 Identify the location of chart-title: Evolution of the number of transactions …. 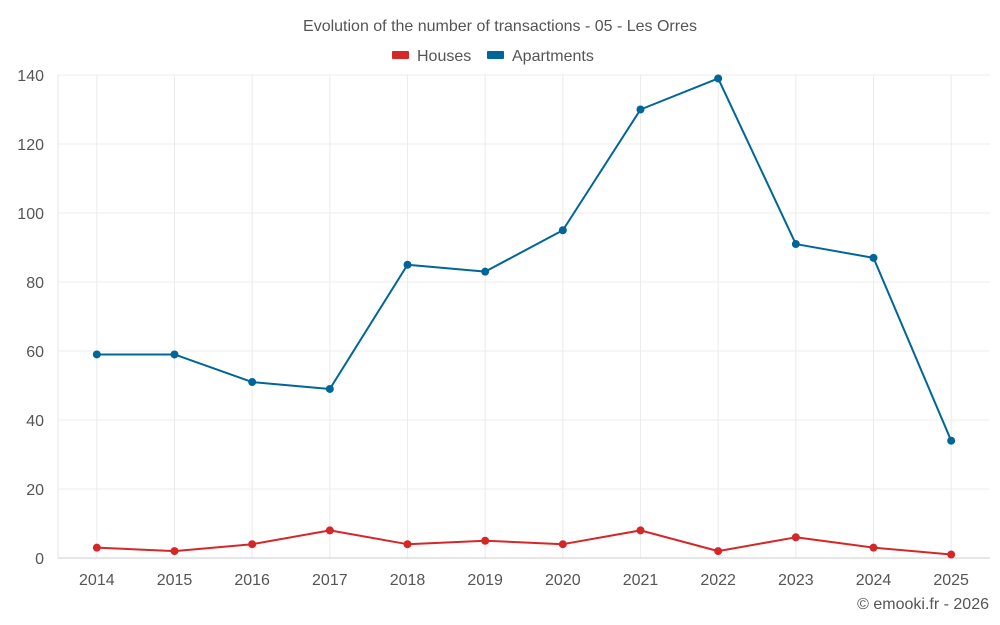
(500, 26).